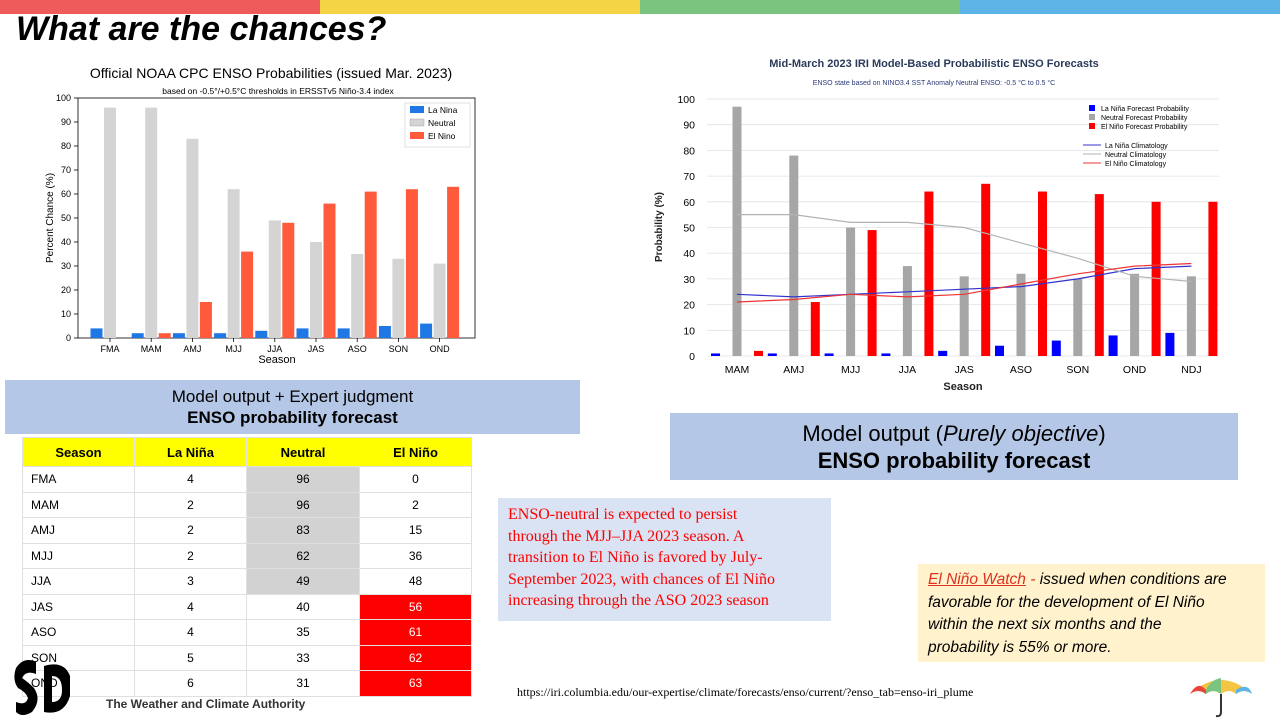 This screenshot has height=725, width=1280. Describe the element at coordinates (415, 479) in the screenshot. I see `table-cell-el-nino: 0` at that location.